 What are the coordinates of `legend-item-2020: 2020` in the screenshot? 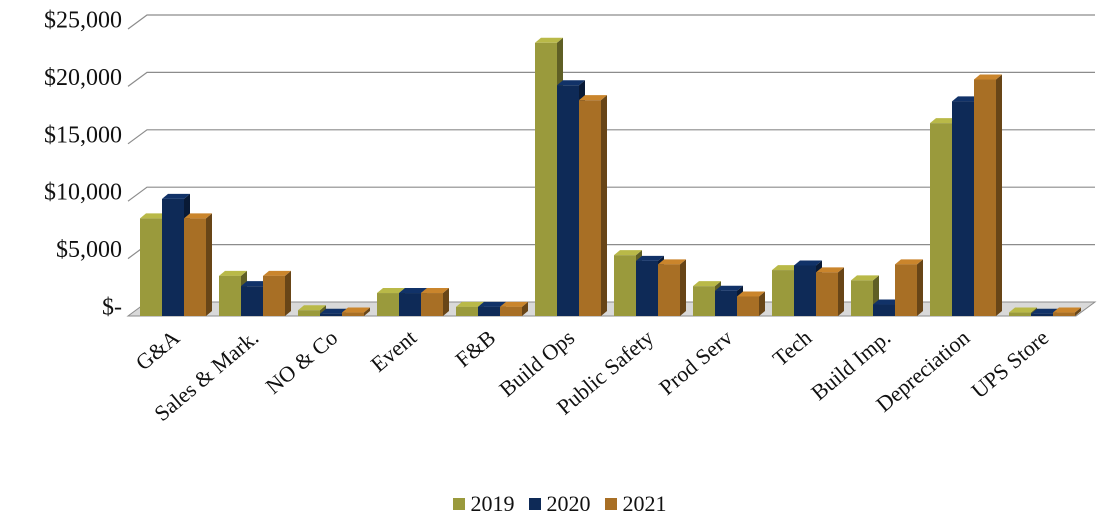 It's located at (559, 504).